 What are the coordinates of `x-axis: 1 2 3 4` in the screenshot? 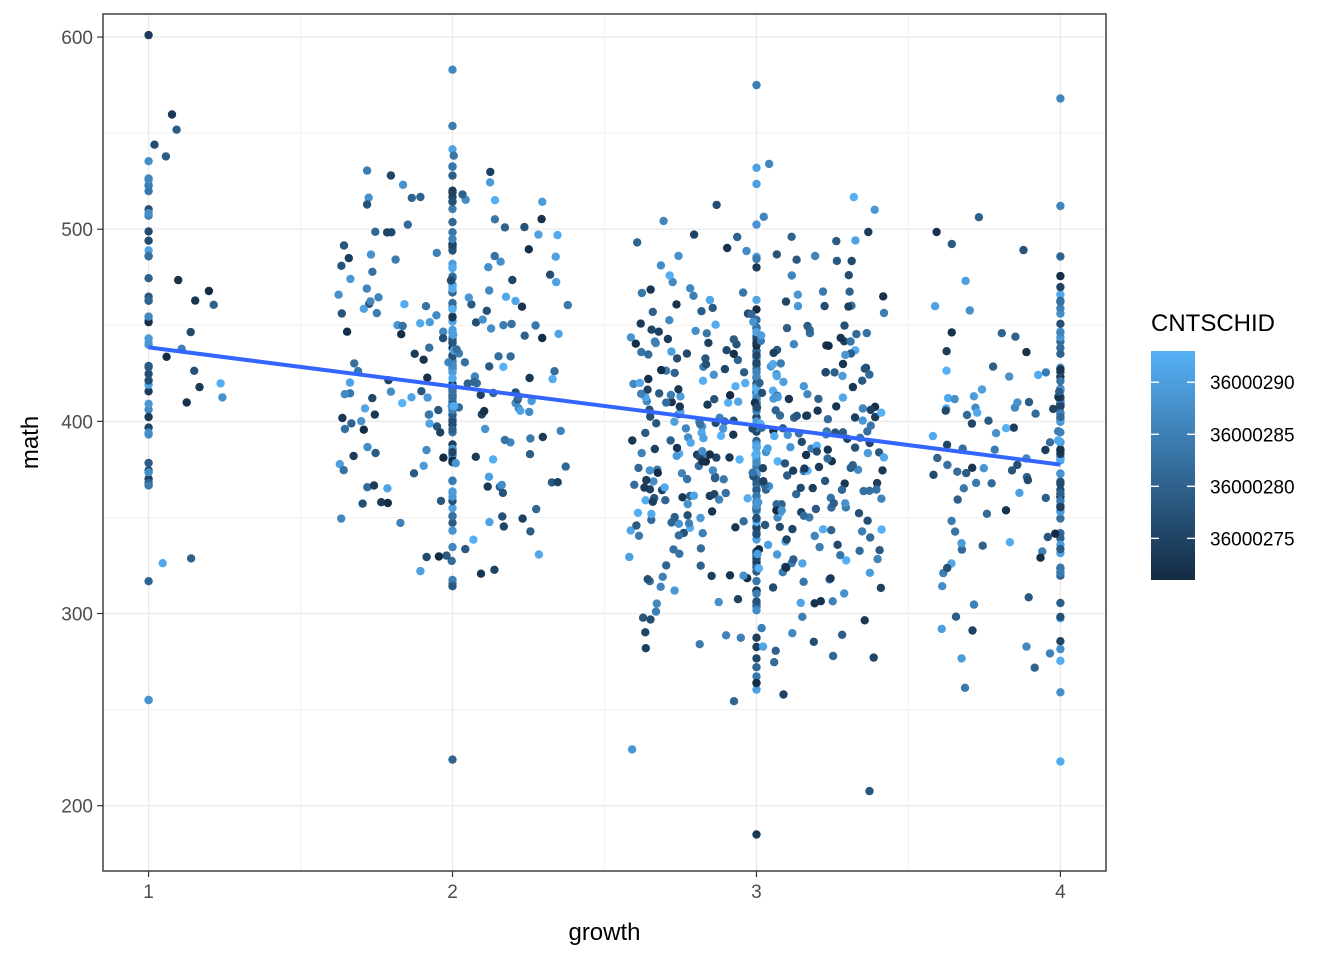 It's located at (604, 887).